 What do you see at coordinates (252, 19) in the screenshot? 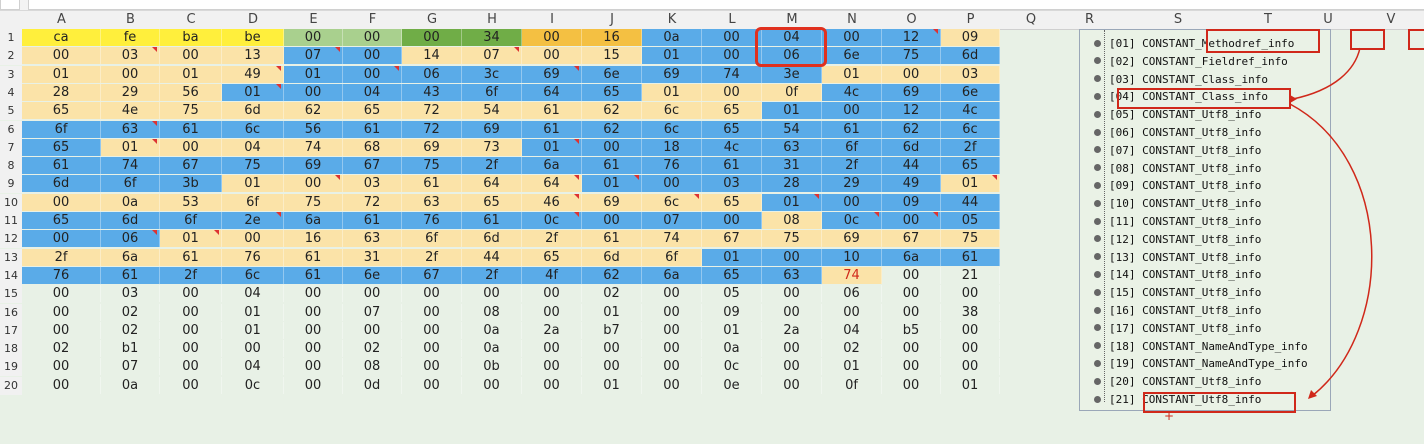
I see `column-header-d: D` at bounding box center [252, 19].